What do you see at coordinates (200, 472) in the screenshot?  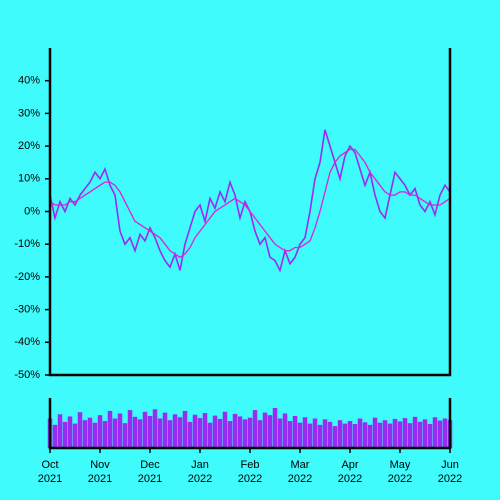 I see `x-tick-label: Jan 2022` at bounding box center [200, 472].